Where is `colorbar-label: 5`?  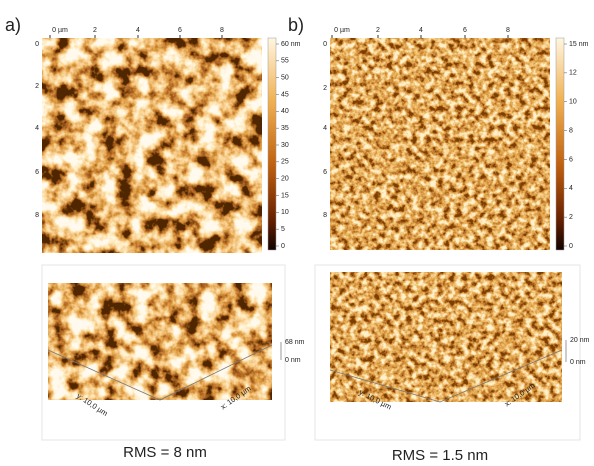 colorbar-label: 5 is located at coordinates (283, 229).